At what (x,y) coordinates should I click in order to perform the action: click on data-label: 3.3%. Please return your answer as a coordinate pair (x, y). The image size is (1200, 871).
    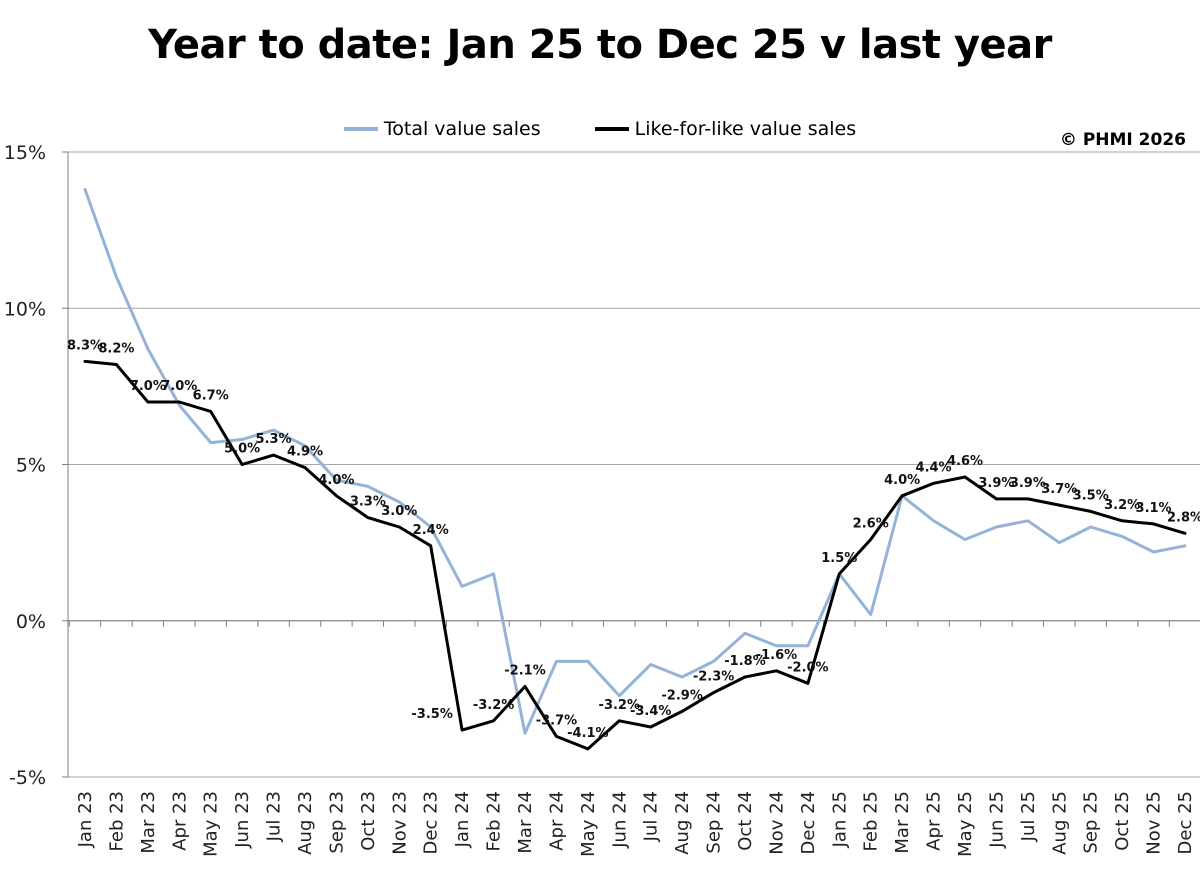
    Looking at the image, I should click on (368, 502).